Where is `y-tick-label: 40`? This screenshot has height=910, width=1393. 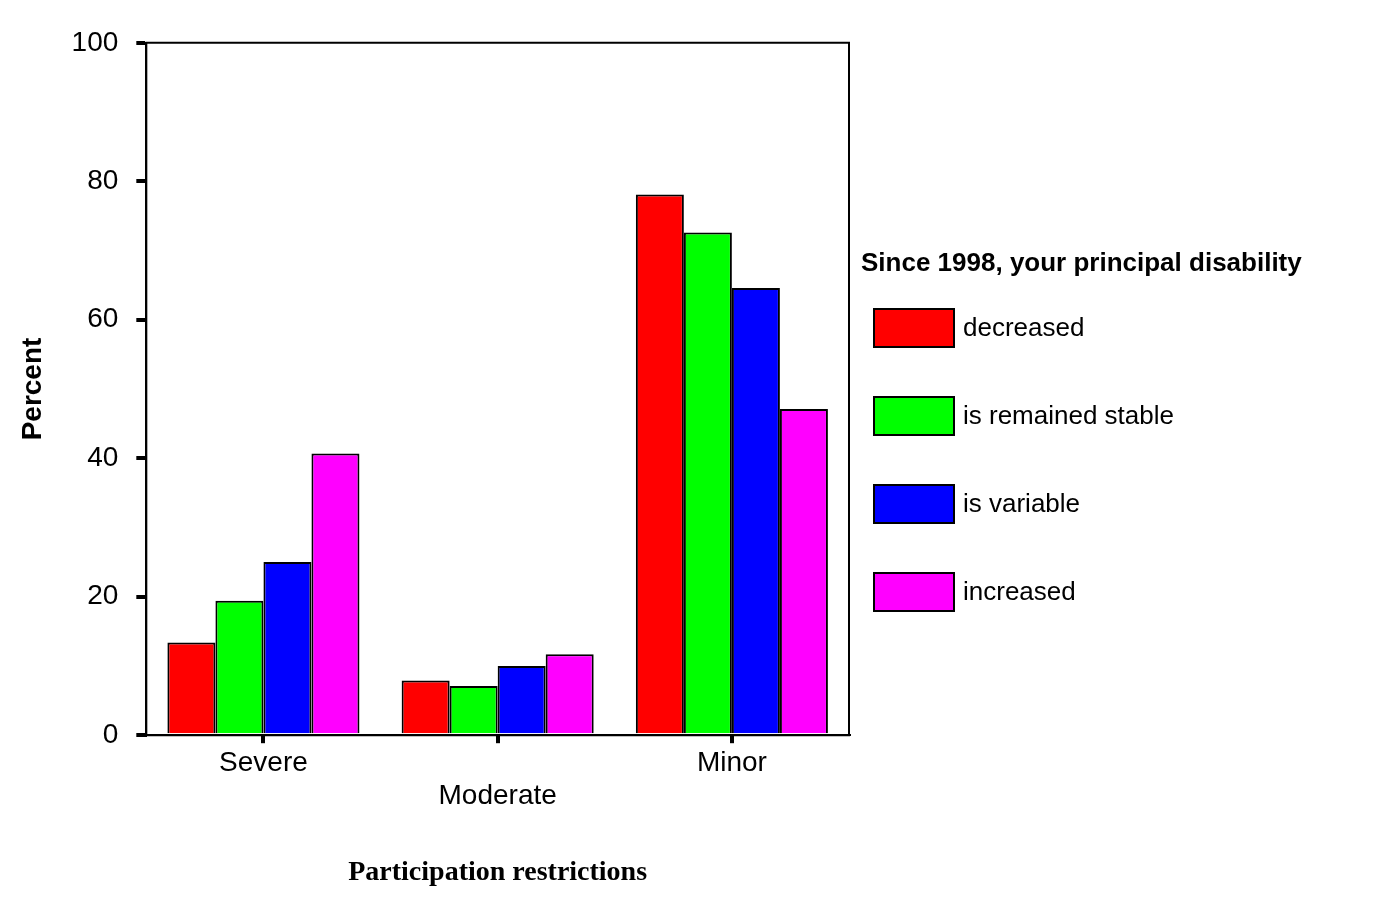 y-tick-label: 40 is located at coordinates (103, 456).